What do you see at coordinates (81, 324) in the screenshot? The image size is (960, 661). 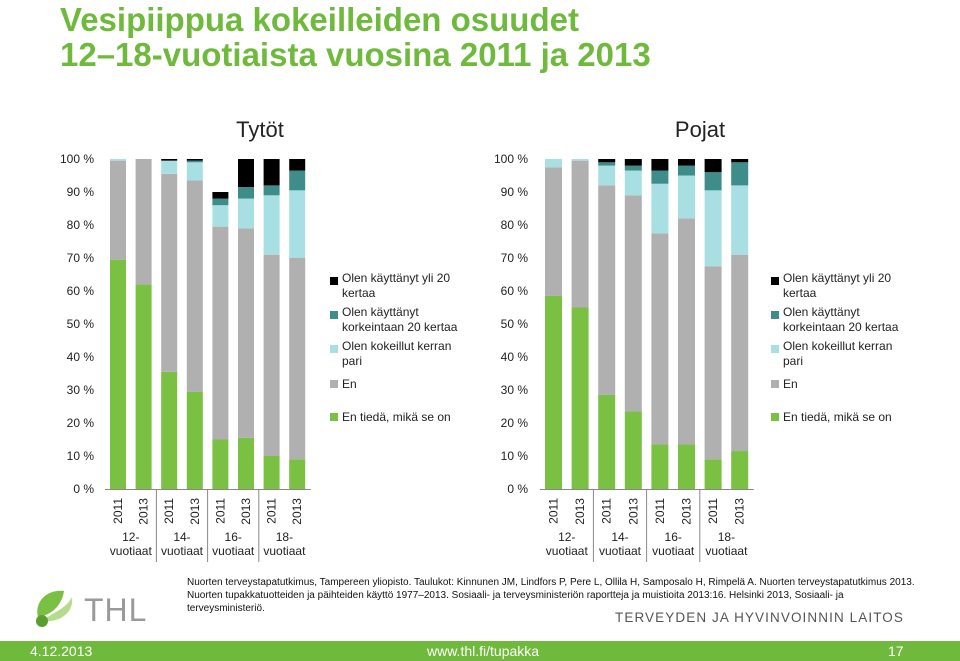 I see `y-tick-label: 50 %` at bounding box center [81, 324].